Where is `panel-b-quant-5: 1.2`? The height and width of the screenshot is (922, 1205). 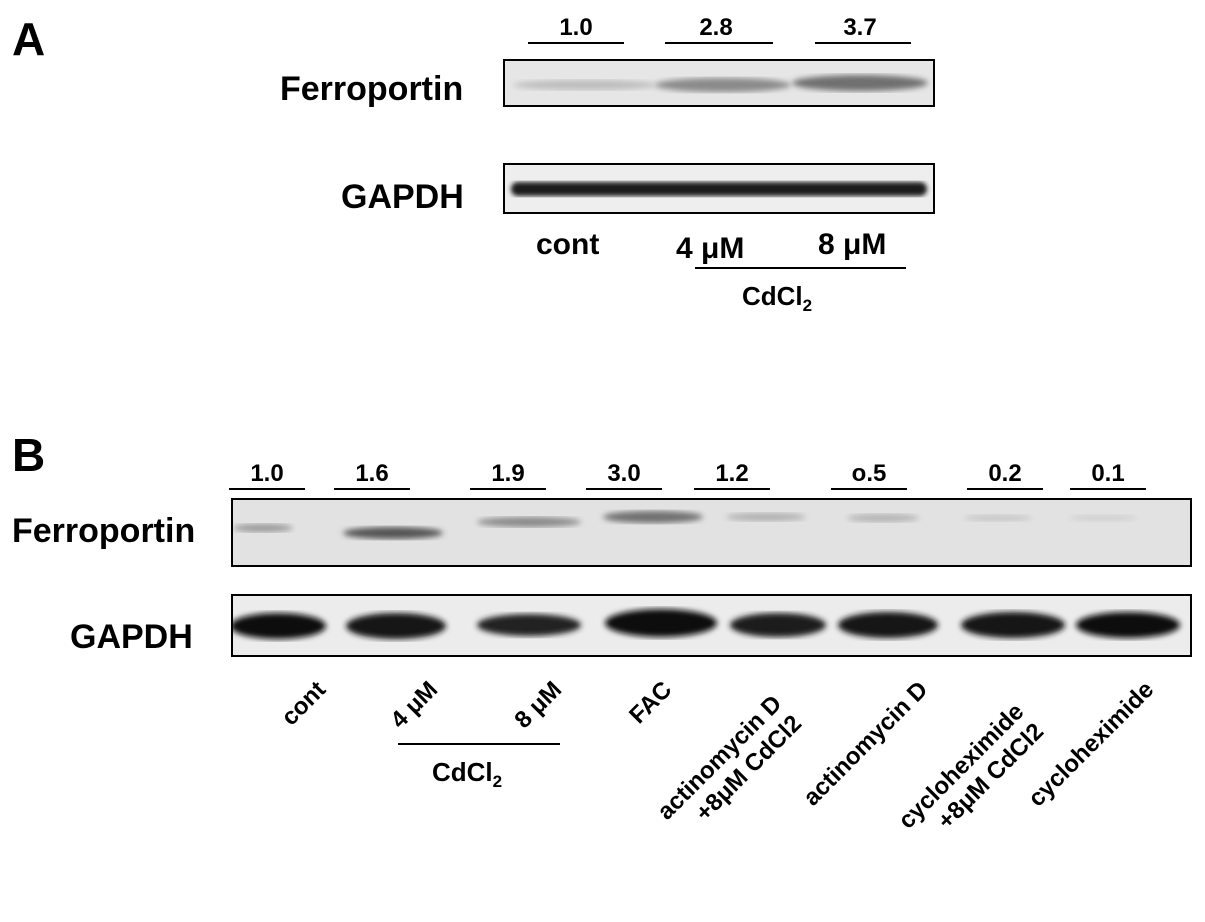 panel-b-quant-5: 1.2 is located at coordinates (732, 473).